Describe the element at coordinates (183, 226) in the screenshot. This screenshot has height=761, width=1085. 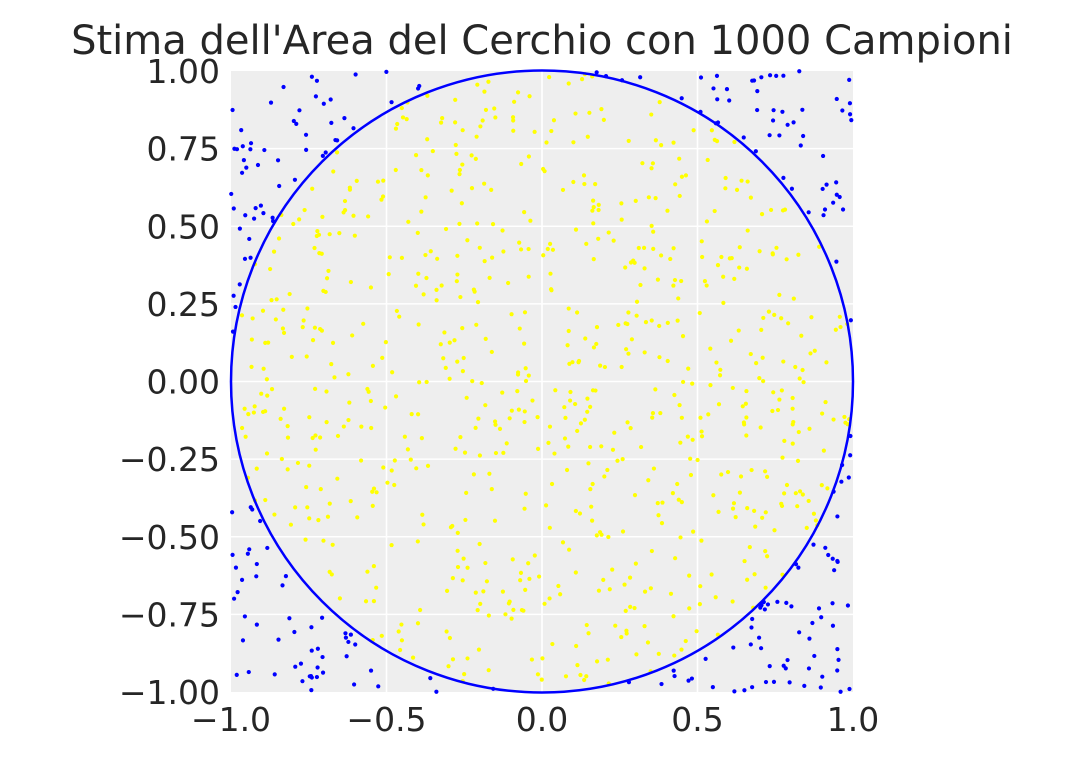
I see `y-tick-label-2: 0.50` at that location.